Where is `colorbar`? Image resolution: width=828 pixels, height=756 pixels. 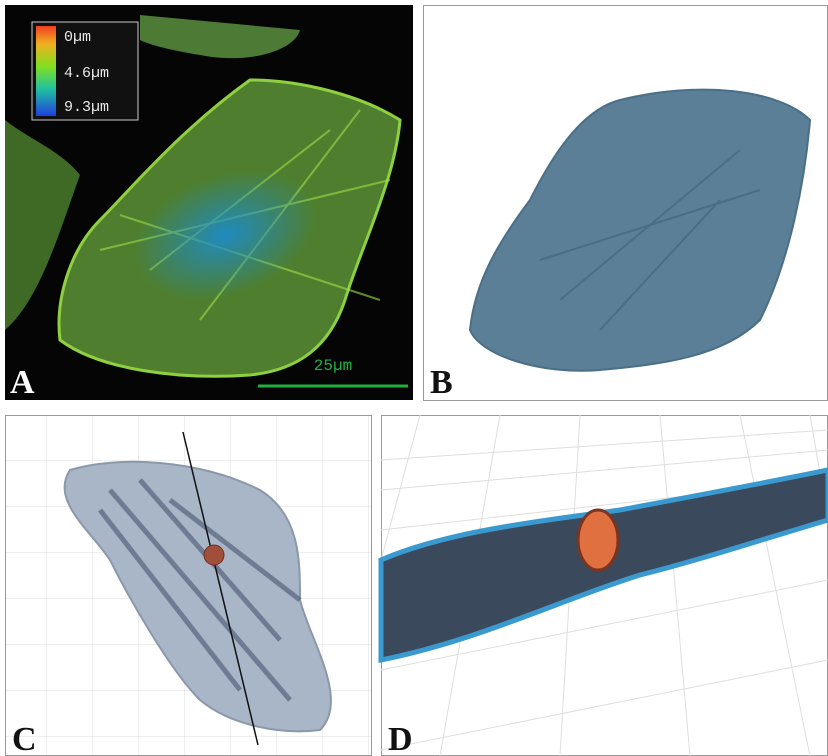 colorbar is located at coordinates (46, 71).